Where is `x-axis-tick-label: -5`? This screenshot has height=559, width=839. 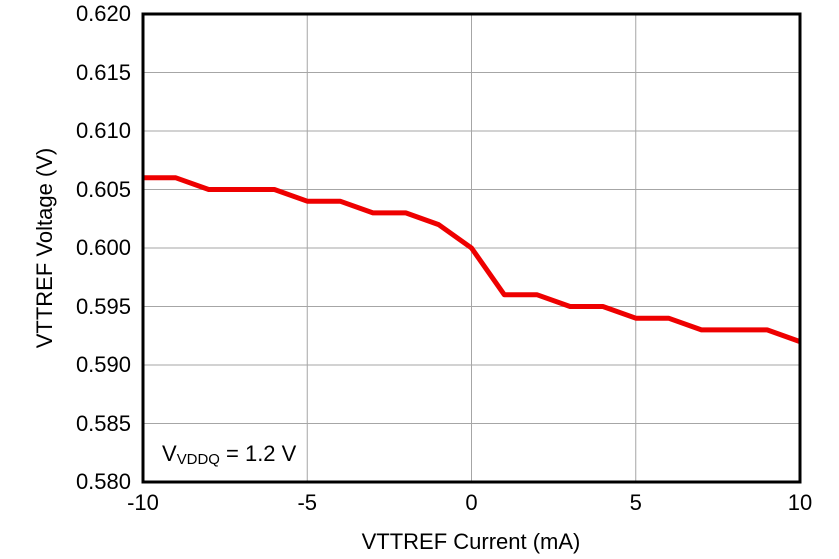
x-axis-tick-label: -5 is located at coordinates (307, 502).